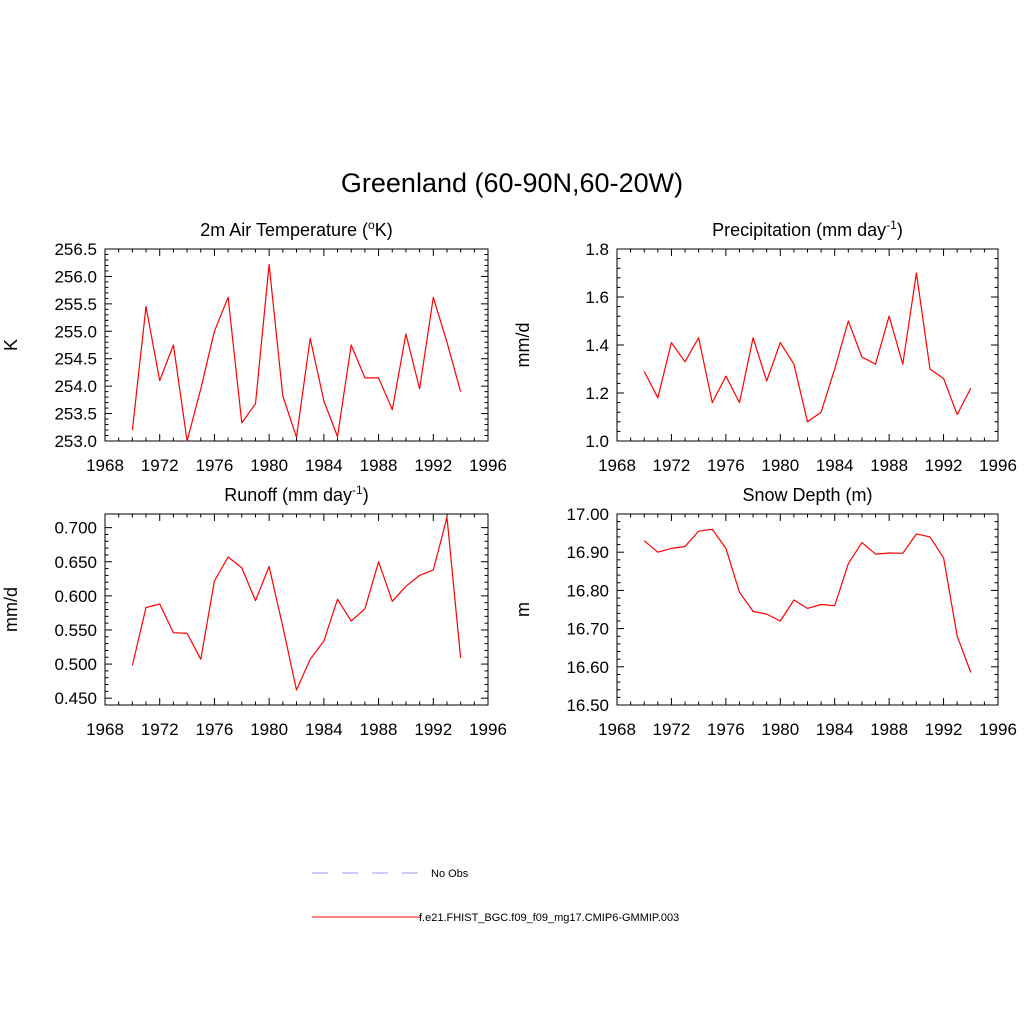 The image size is (1024, 1024). I want to click on y-axis-label: K, so click(11, 345).